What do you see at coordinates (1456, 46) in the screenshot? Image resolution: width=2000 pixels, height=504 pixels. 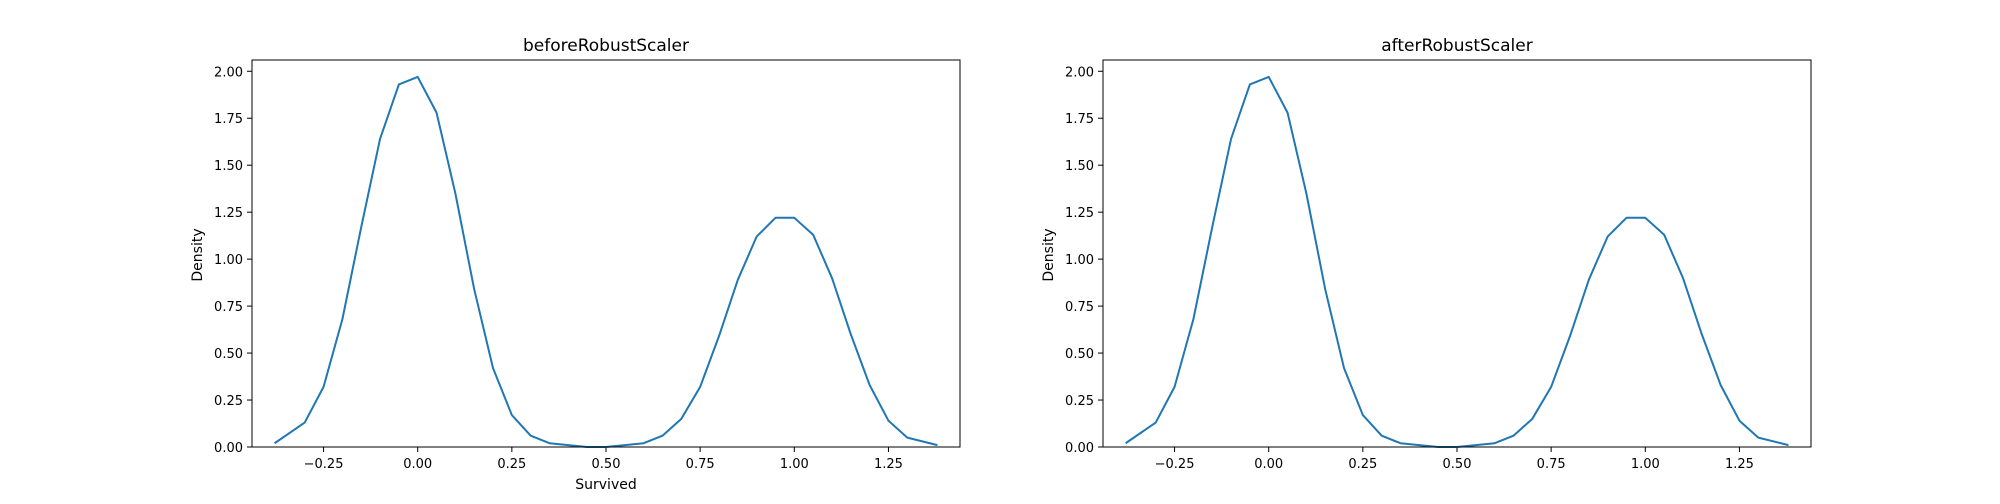 I see `chart-title: afterRobustScaler` at bounding box center [1456, 46].